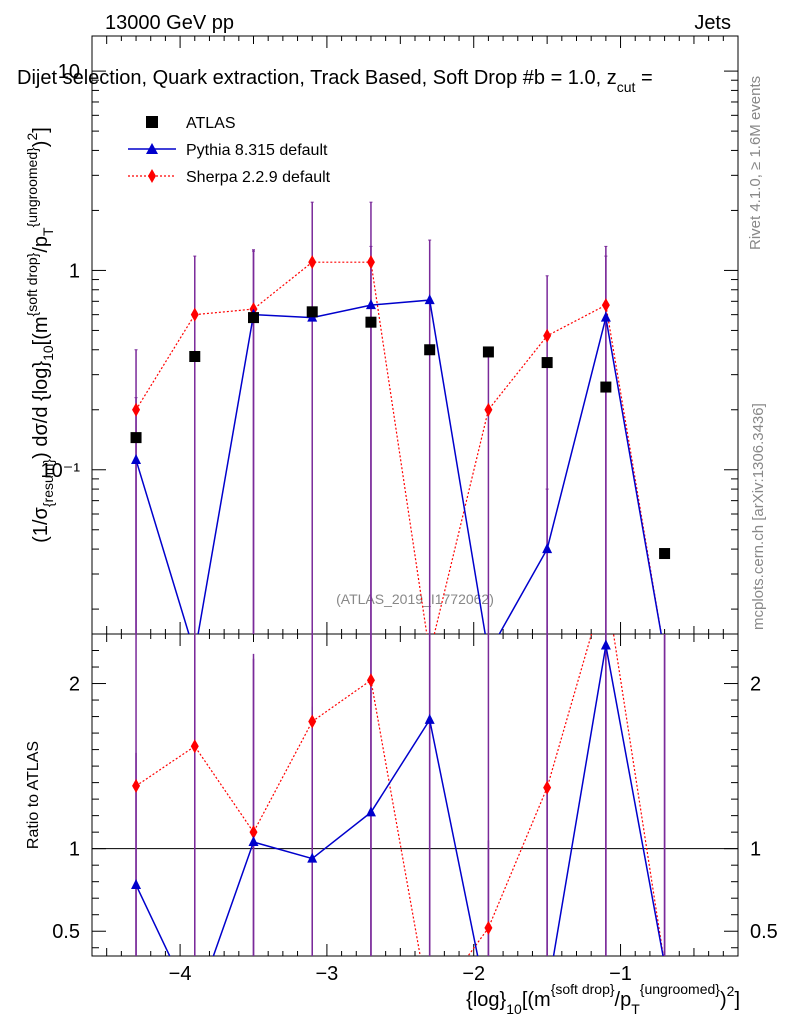 This screenshot has width=786, height=1024. I want to click on y-tick-label: 10, so click(69, 72).